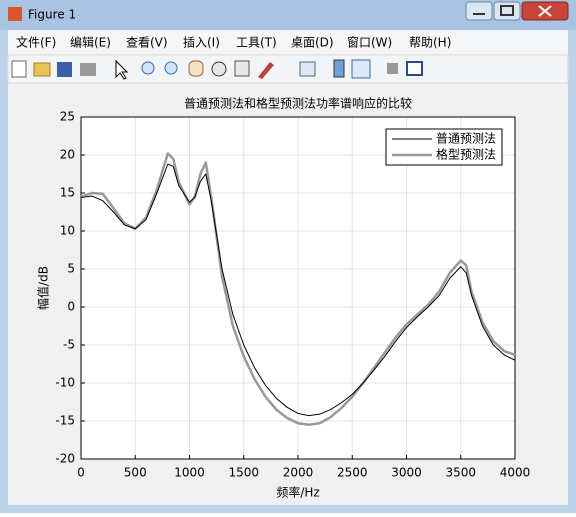 The height and width of the screenshot is (517, 576). I want to click on x-tick-label: 3500, so click(460, 473).